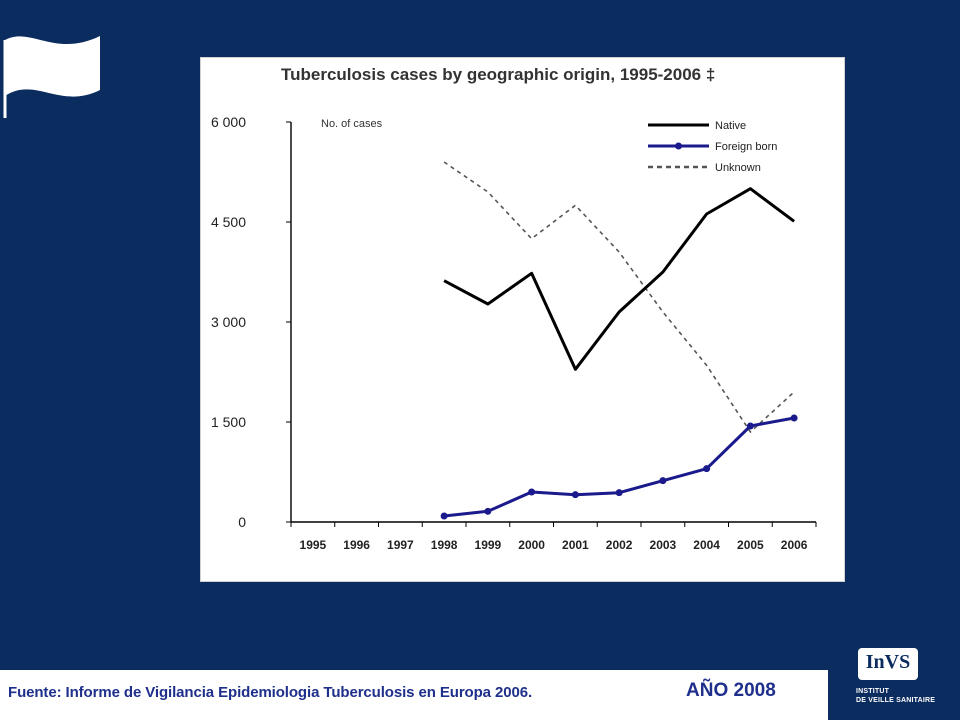  Describe the element at coordinates (228, 422) in the screenshot. I see `y-tick-label: 1 500` at that location.